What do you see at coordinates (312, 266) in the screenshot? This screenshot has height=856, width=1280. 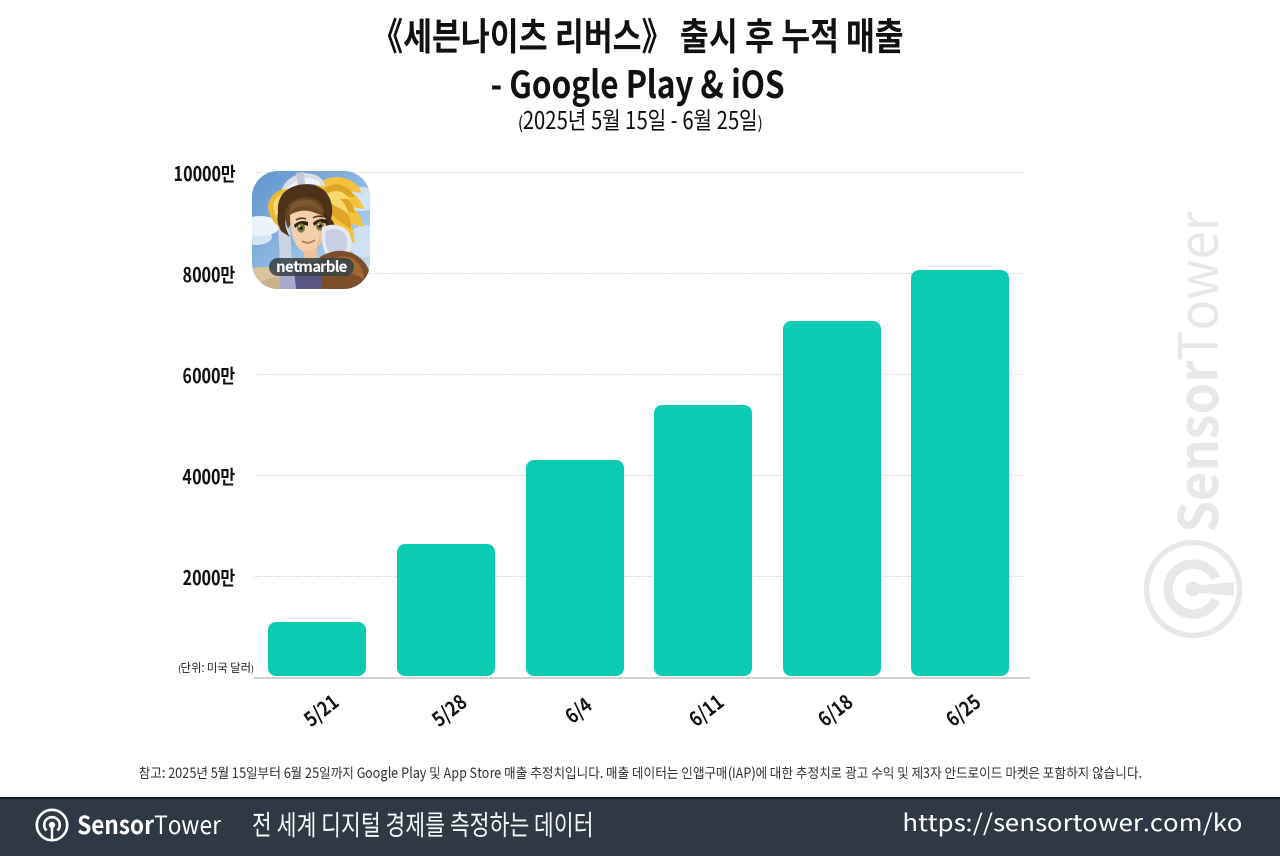 I see `svg-text: netmarble` at bounding box center [312, 266].